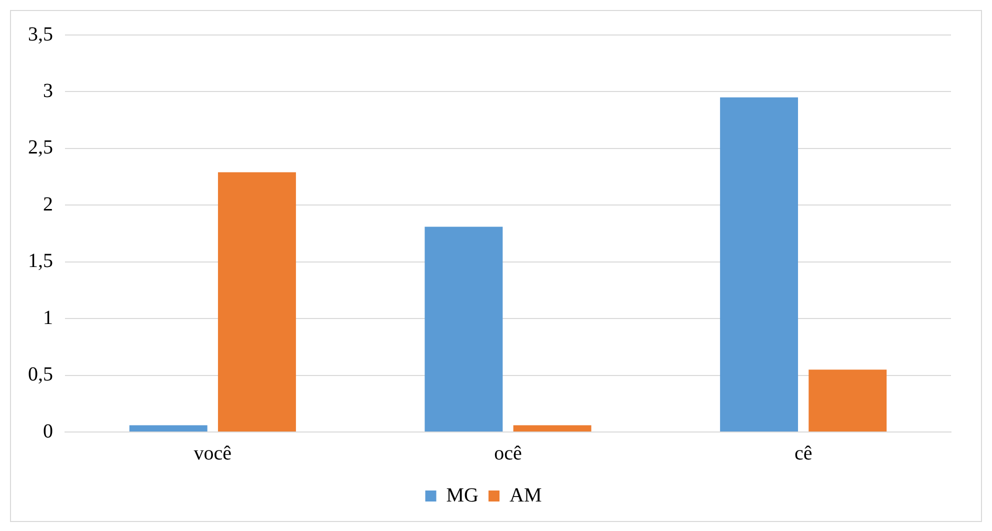  I want to click on y-tick-label: 2,5, so click(40, 147).